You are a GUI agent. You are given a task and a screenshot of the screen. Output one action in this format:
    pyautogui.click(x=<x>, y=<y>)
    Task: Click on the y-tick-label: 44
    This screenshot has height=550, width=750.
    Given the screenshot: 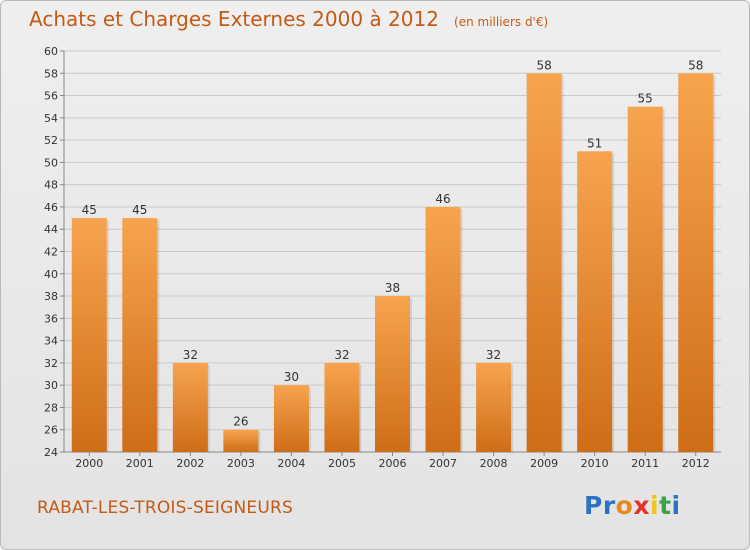 What is the action you would take?
    pyautogui.click(x=51, y=229)
    